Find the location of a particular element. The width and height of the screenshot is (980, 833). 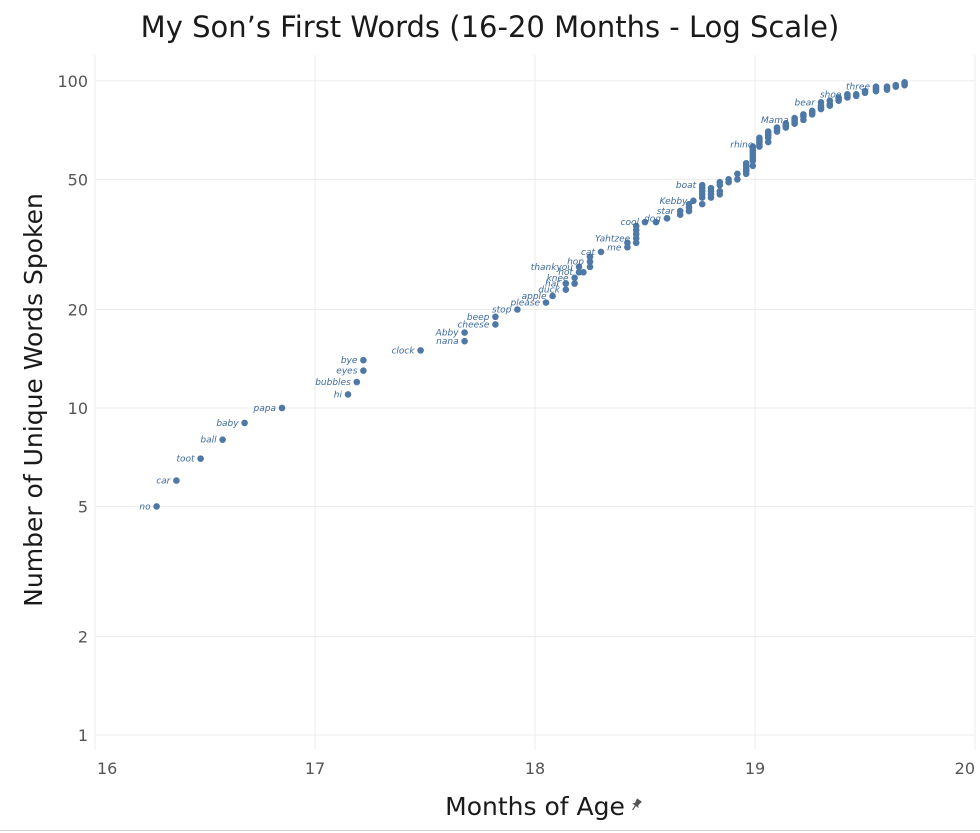

x-axis-title: Months of Age is located at coordinates (535, 806).